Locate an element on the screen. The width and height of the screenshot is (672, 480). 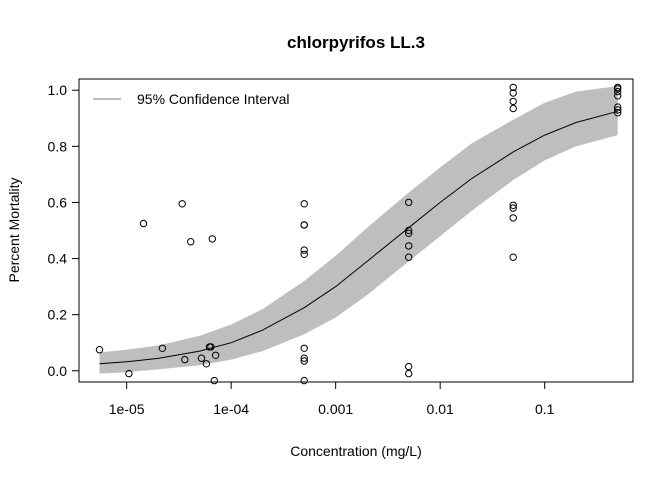
y-tick-label: 0.4 is located at coordinates (58, 259).